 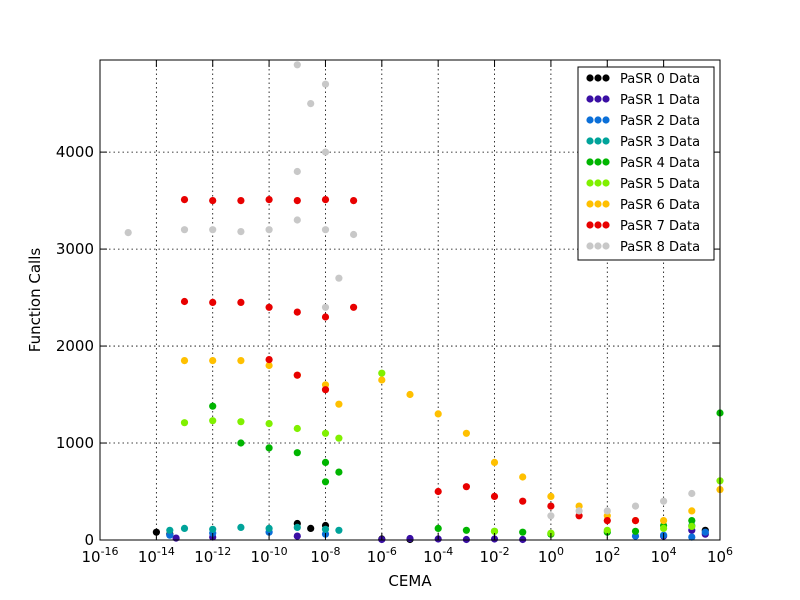 What do you see at coordinates (660, 142) in the screenshot?
I see `legend-label: PaSR 3 Data` at bounding box center [660, 142].